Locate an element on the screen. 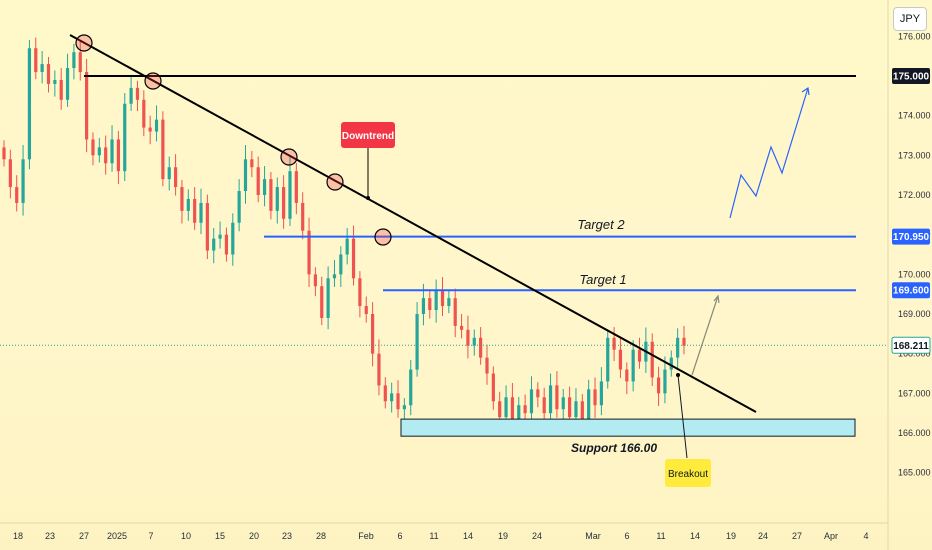 This screenshot has width=932, height=550. breakout-label-box is located at coordinates (688, 473).